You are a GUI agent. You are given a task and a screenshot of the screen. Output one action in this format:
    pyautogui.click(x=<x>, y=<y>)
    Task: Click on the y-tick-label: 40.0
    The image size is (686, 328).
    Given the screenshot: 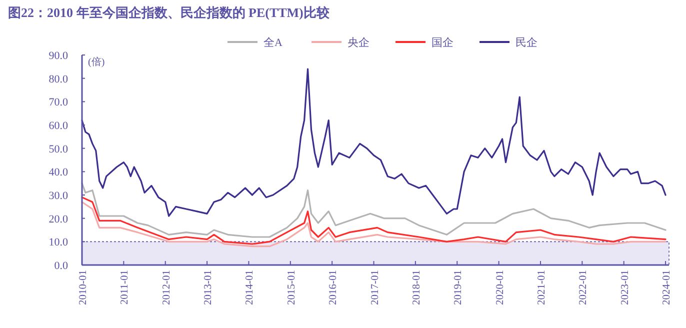 What is the action you would take?
    pyautogui.click(x=58, y=172)
    